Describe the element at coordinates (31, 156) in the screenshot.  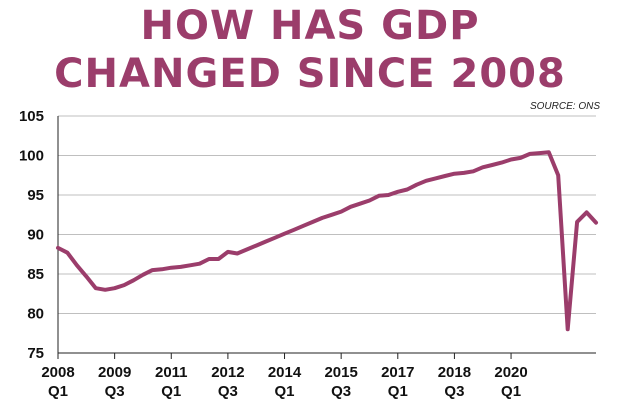
I see `y-tick-label-100: 100` at that location.